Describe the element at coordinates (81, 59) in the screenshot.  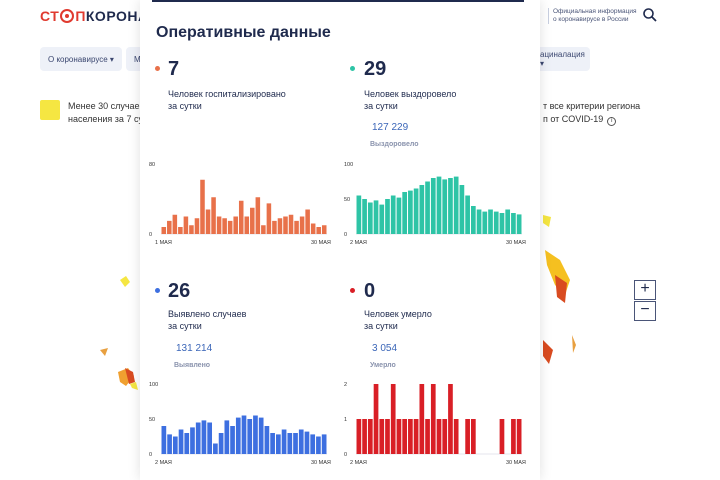
I see `nav-about-coronavirus: О коронавирусе ▾` at that location.